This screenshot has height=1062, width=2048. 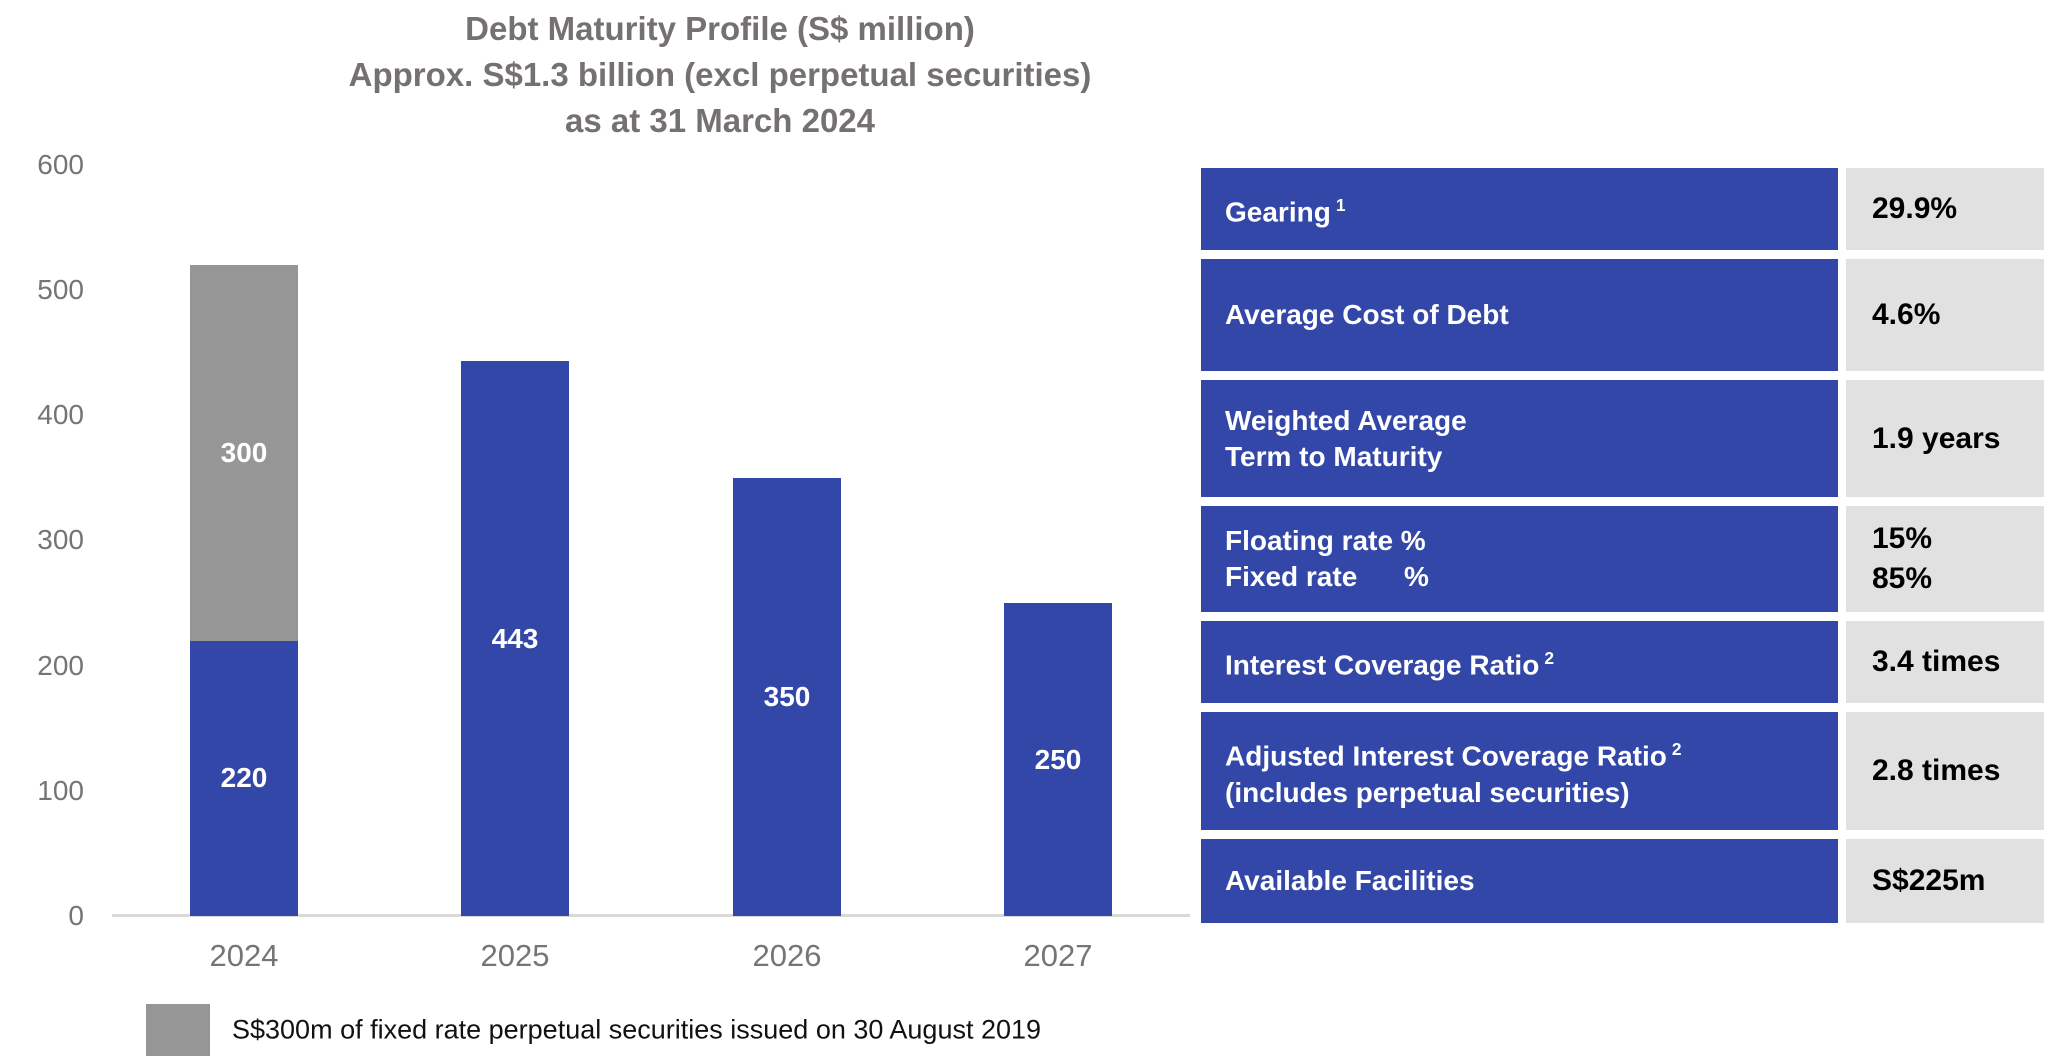 I want to click on metric-value-cell: 2.8 times, so click(x=1945, y=771).